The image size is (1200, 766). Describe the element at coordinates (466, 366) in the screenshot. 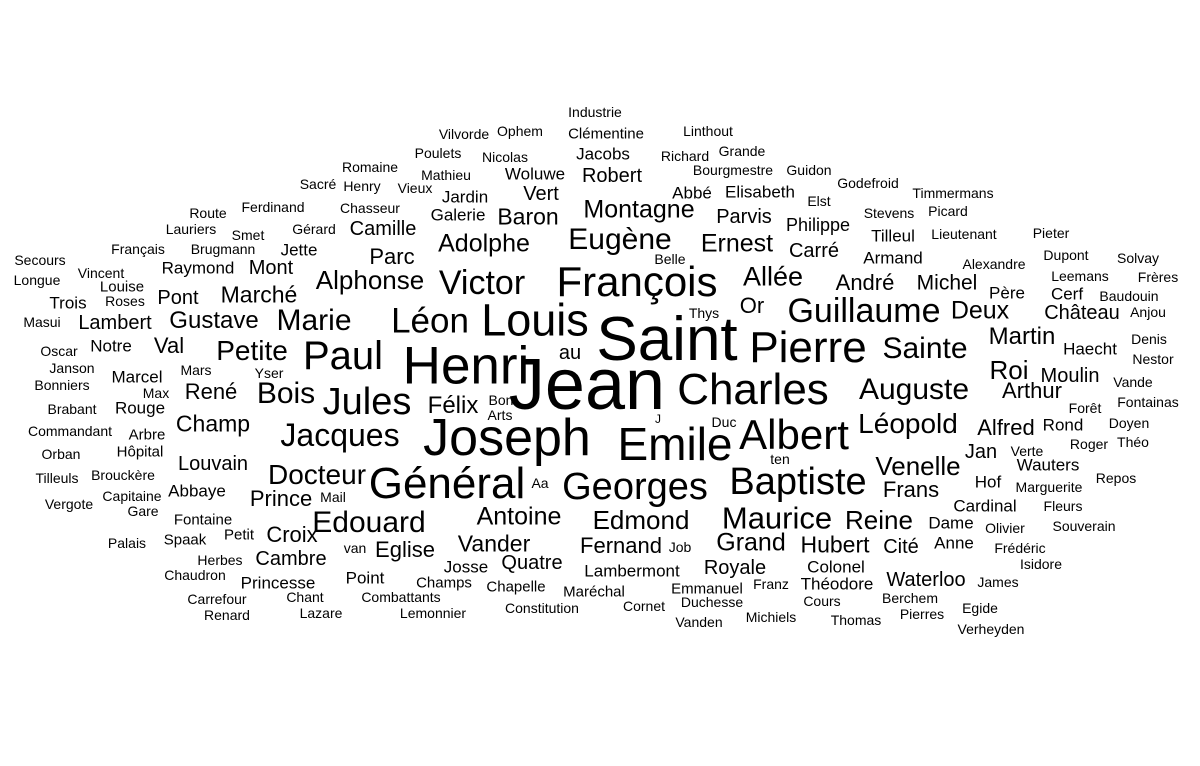

I see `word-cloud-word: Henri` at that location.